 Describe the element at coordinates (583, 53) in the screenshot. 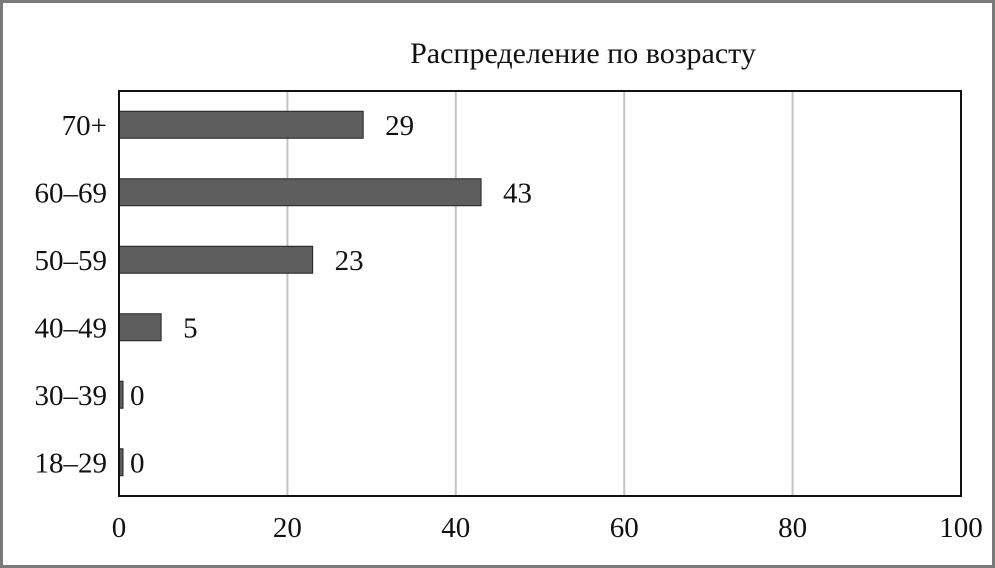

I see `chart-title: Распределение по возрасту` at that location.